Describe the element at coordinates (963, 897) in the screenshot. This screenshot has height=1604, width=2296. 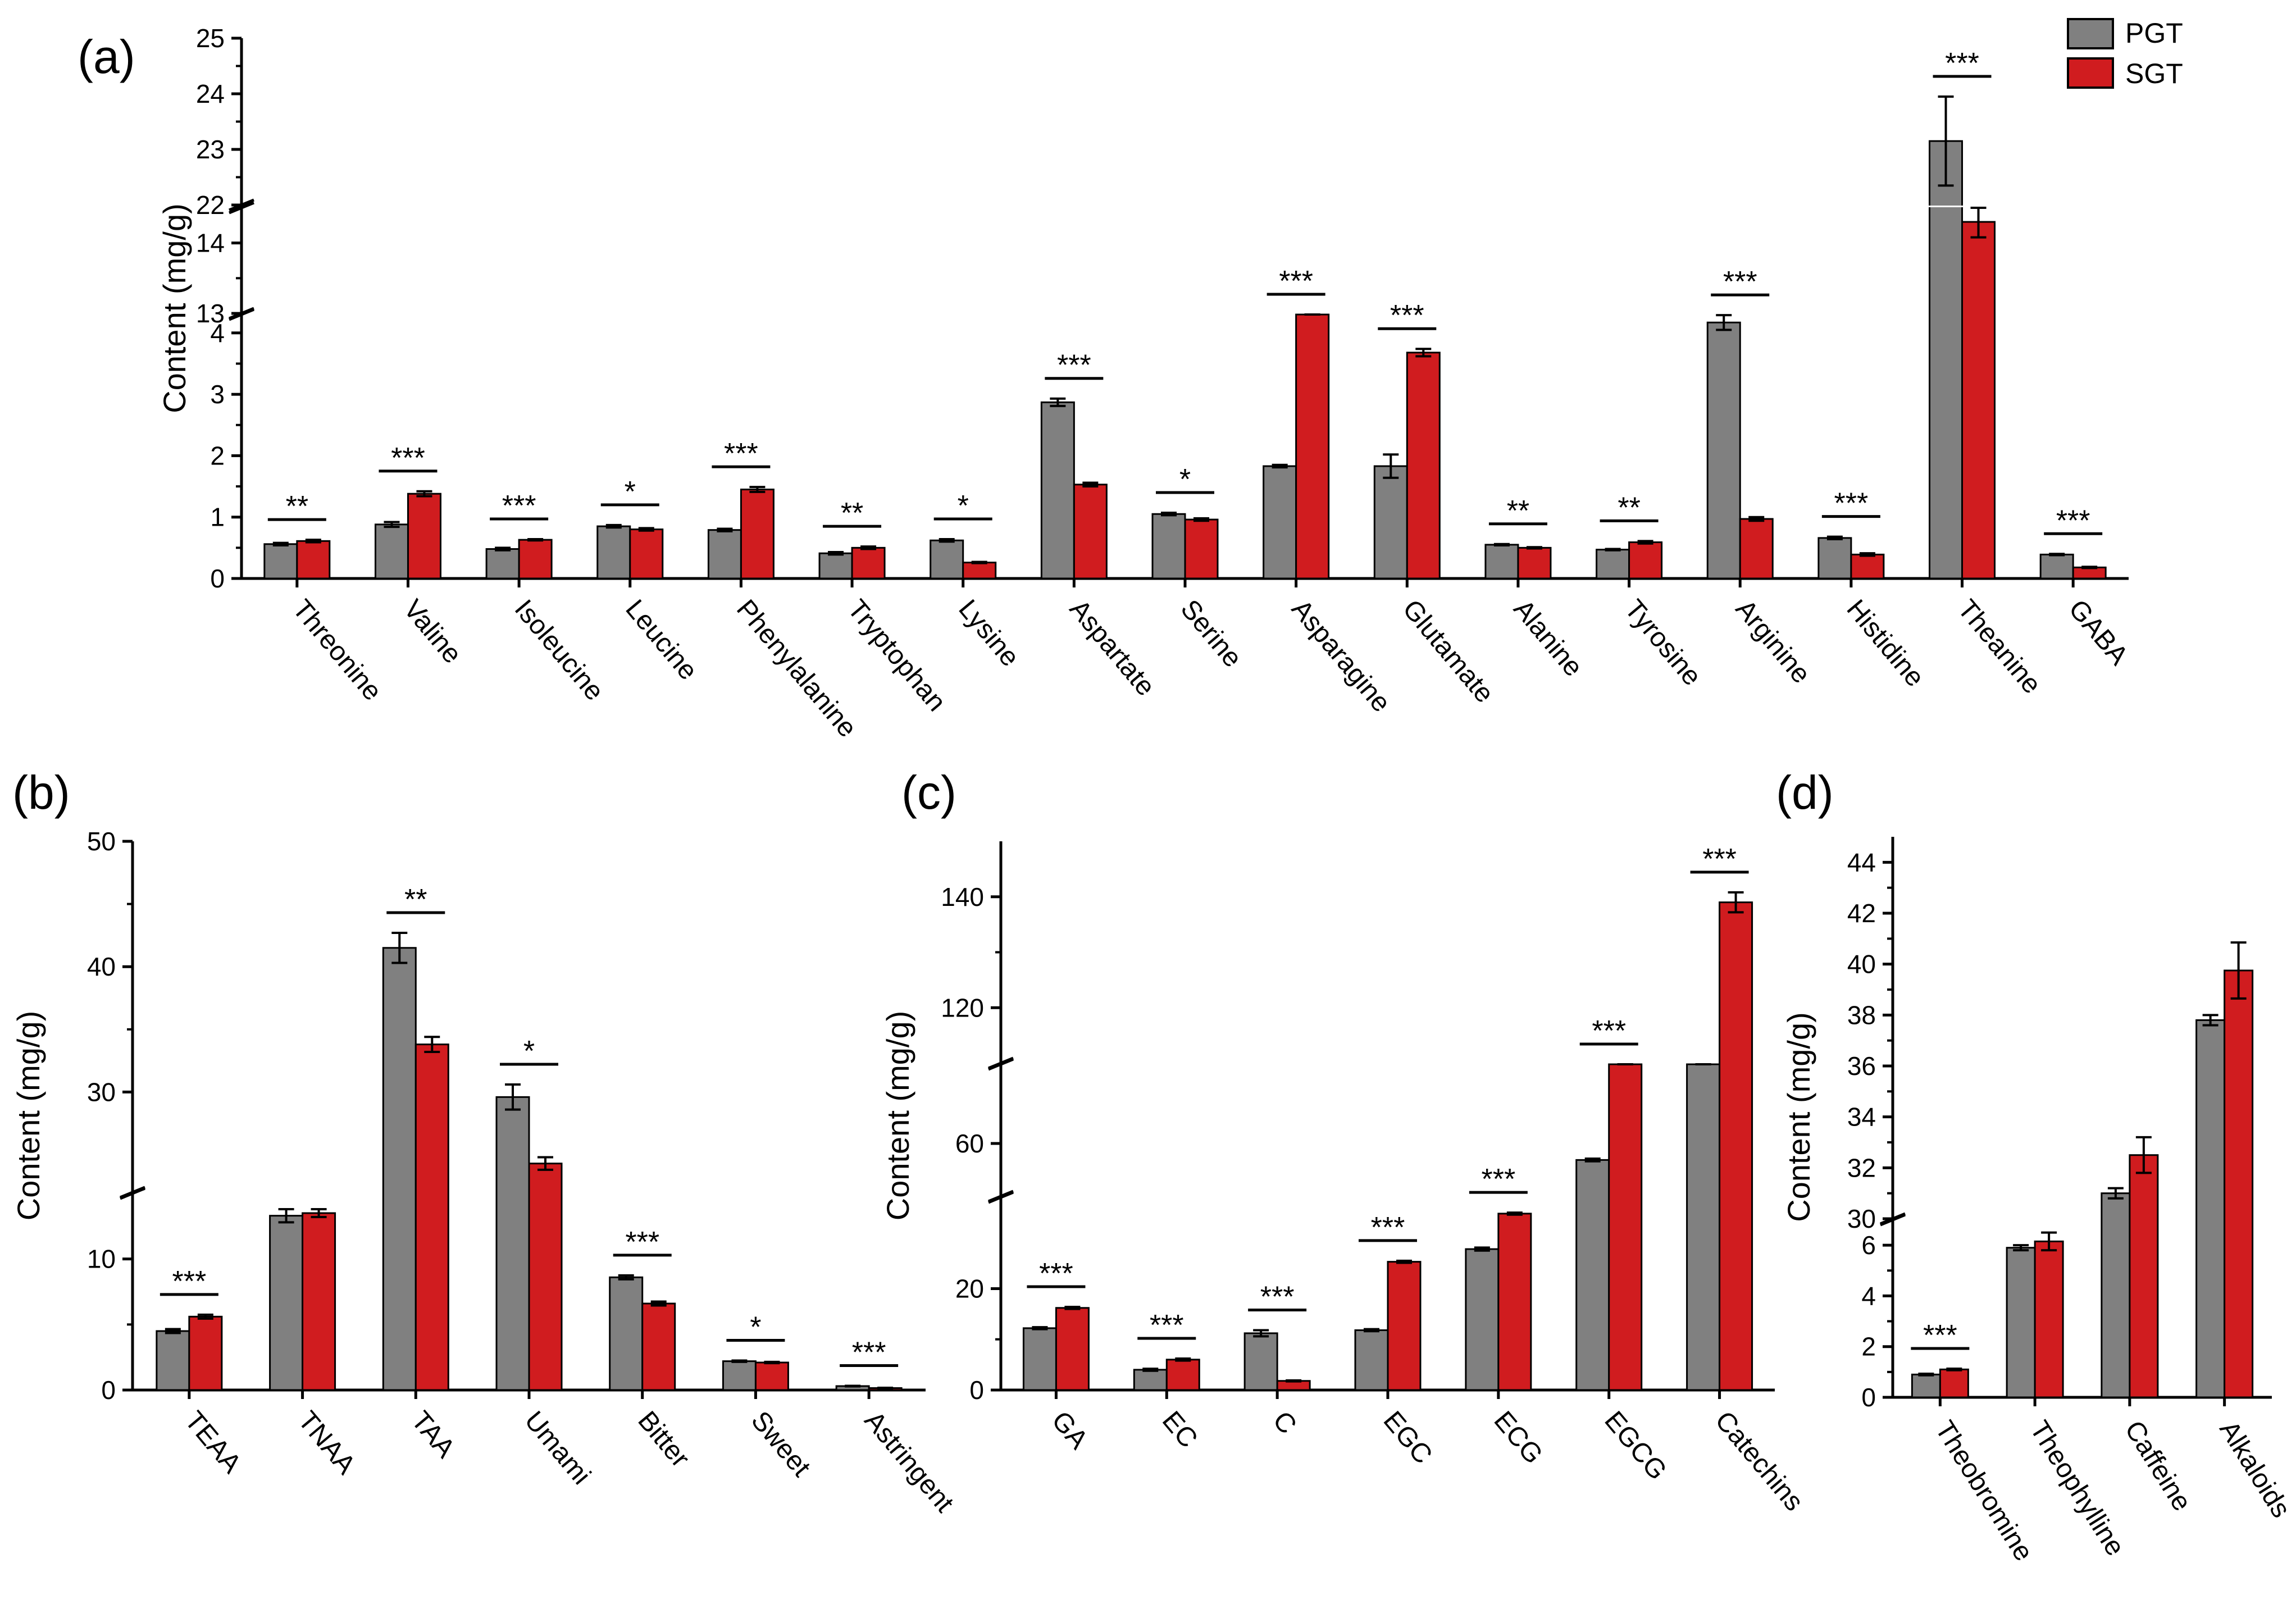
I see `y-tick-label-c: 140` at that location.